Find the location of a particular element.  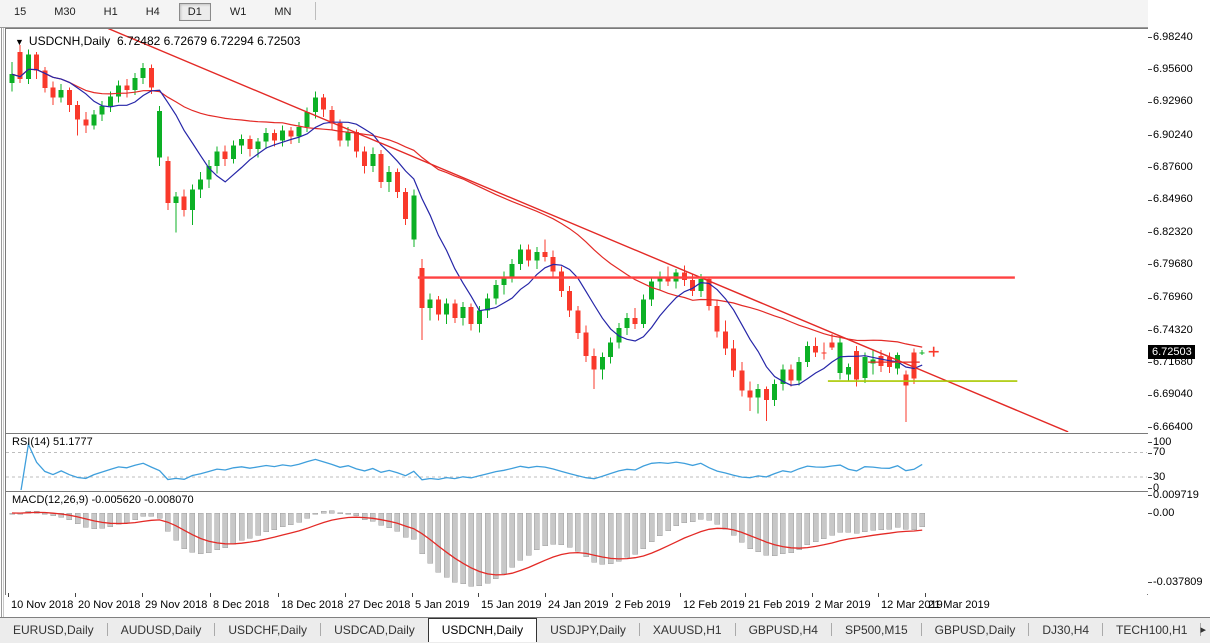

date-label: 21 Mar 2019 is located at coordinates (959, 605).